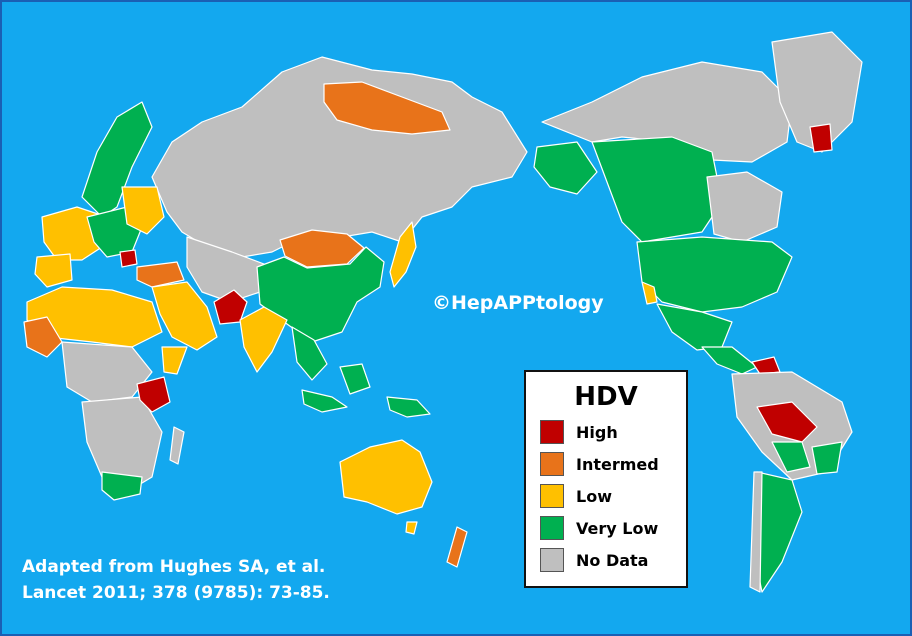 The width and height of the screenshot is (912, 636). Describe the element at coordinates (667, 112) in the screenshot. I see `region-canada-north` at that location.